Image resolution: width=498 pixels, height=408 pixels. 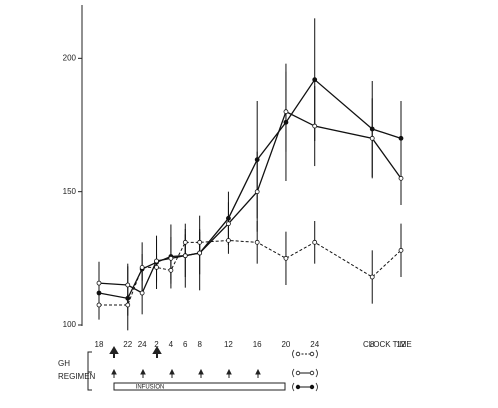 What do you see at coordinates (257, 344) in the screenshot?
I see `x-tick-label: 16` at bounding box center [257, 344].